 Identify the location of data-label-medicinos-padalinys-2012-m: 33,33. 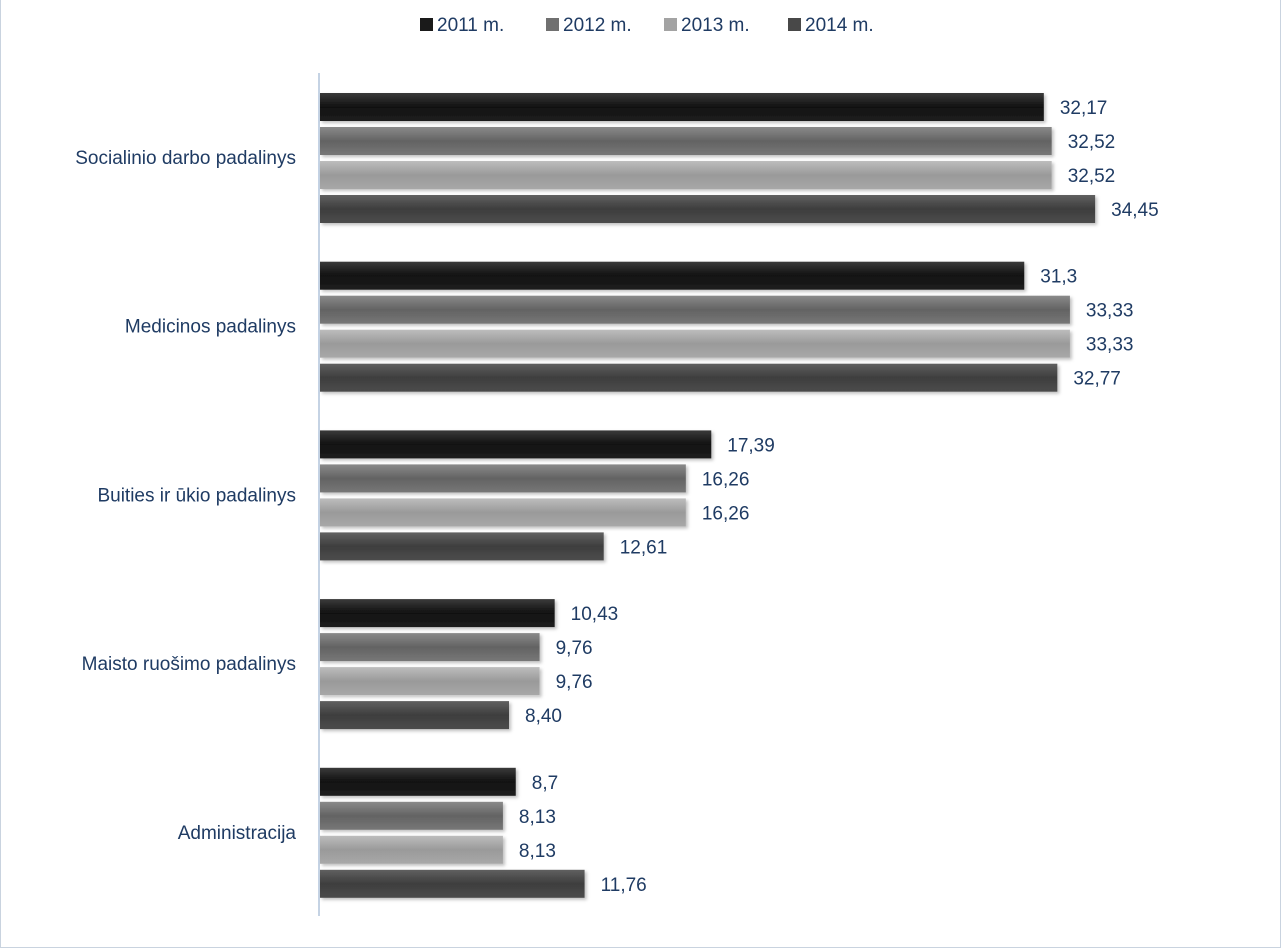
(1110, 311).